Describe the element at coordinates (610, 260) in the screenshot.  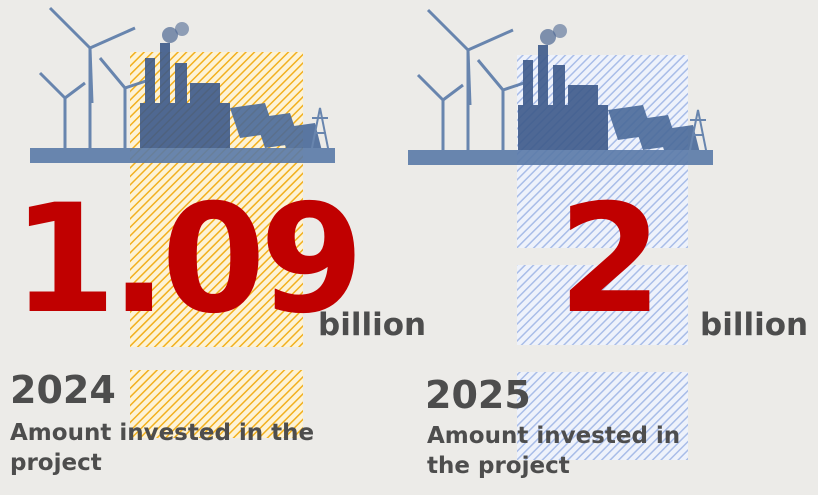
I see `amount: 2` at that location.